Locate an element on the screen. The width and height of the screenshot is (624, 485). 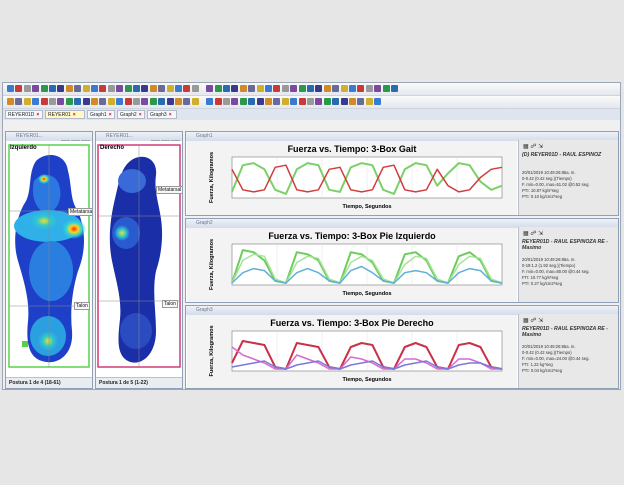
tab-reyer01: REYER01 × is located at coordinates (65, 114).